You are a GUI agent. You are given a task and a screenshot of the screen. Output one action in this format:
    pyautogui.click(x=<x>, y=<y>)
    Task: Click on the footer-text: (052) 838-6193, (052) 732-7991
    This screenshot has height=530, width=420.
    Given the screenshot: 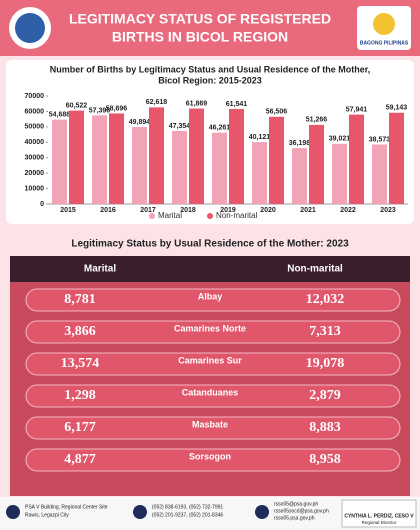 What is the action you would take?
    pyautogui.click(x=187, y=507)
    